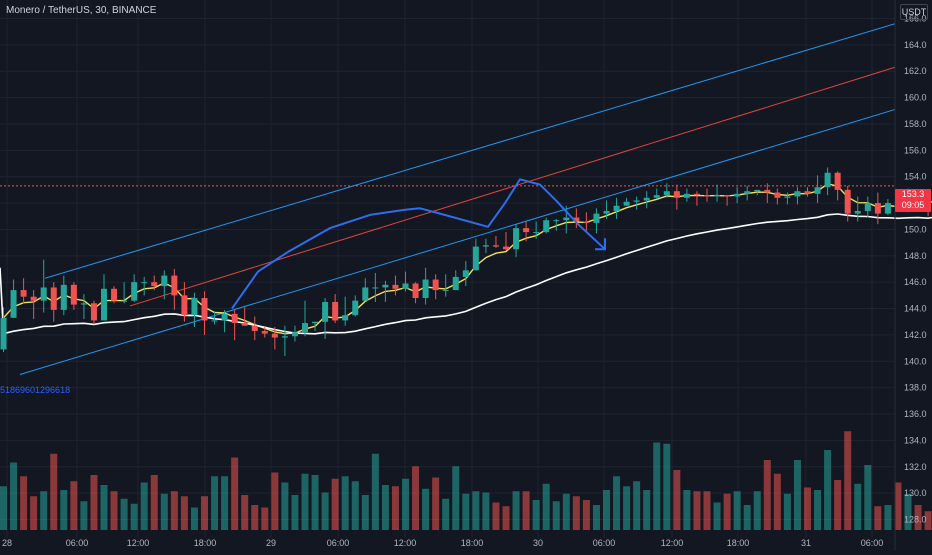 Image resolution: width=932 pixels, height=555 pixels. I want to click on current-price-label: 153.3 09:05, so click(913, 200).